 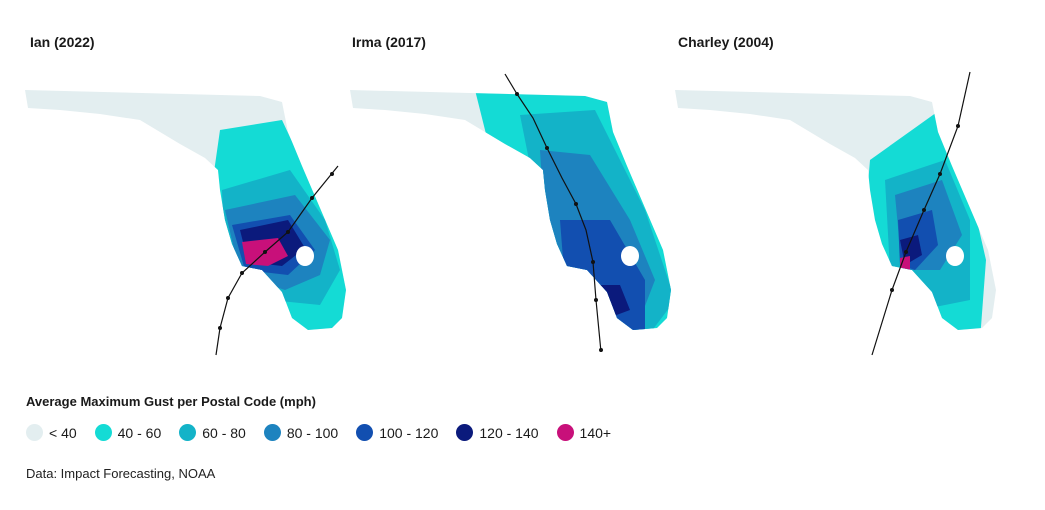 I want to click on legend-item-100-120: 100 - 120, so click(x=397, y=432).